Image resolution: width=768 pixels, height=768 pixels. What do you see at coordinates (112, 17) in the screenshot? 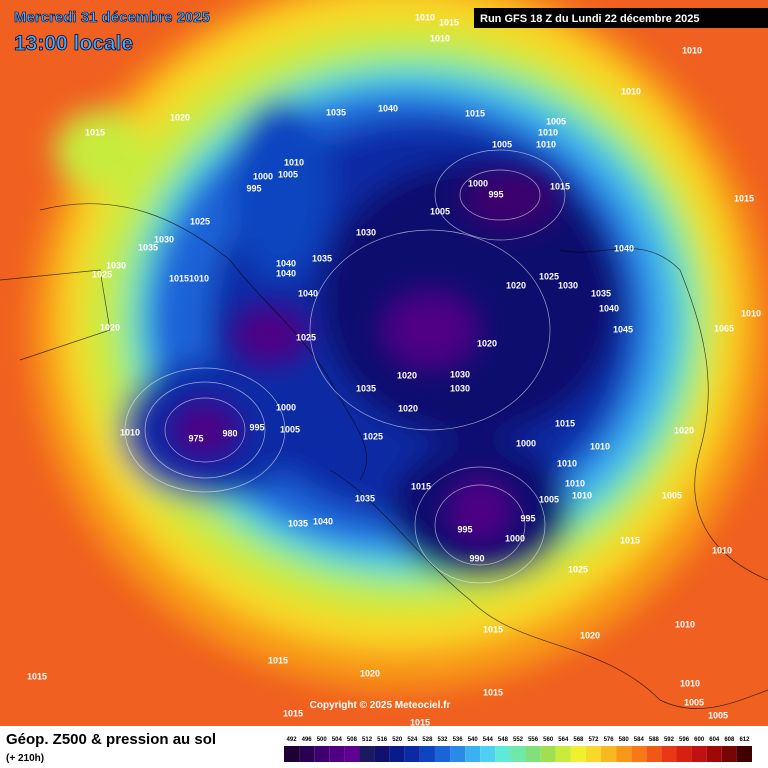
I see `date-title: Mercredi 31 décembre 2025` at bounding box center [112, 17].